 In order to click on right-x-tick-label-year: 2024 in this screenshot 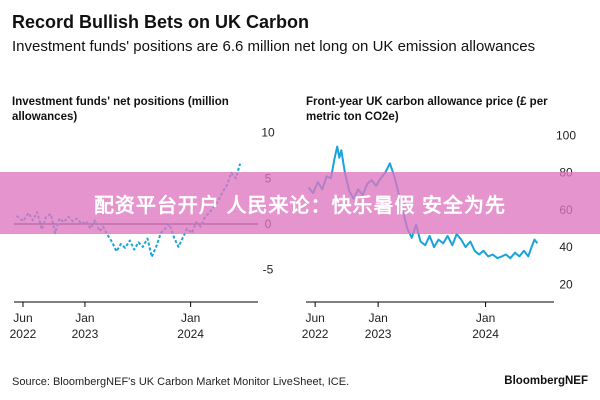, I will do `click(485, 334)`.